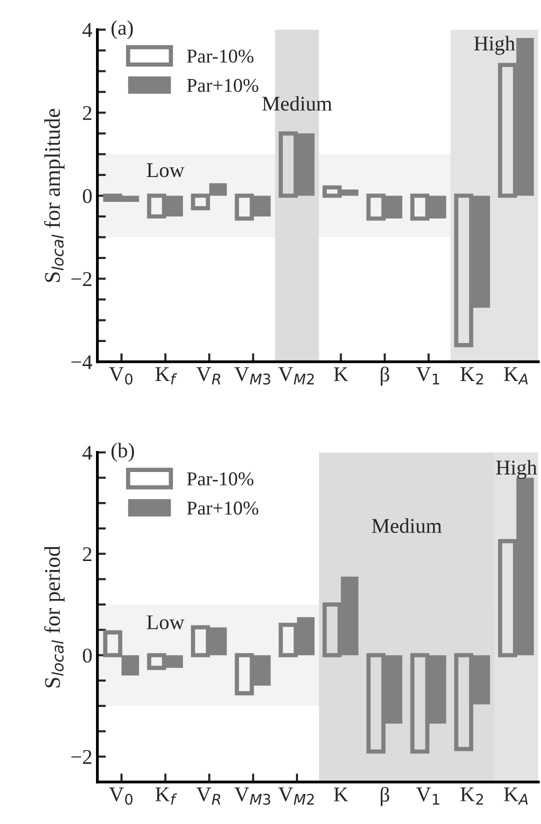 This screenshot has height=824, width=541. Describe the element at coordinates (123, 452) in the screenshot. I see `chart-title: (b)` at that location.